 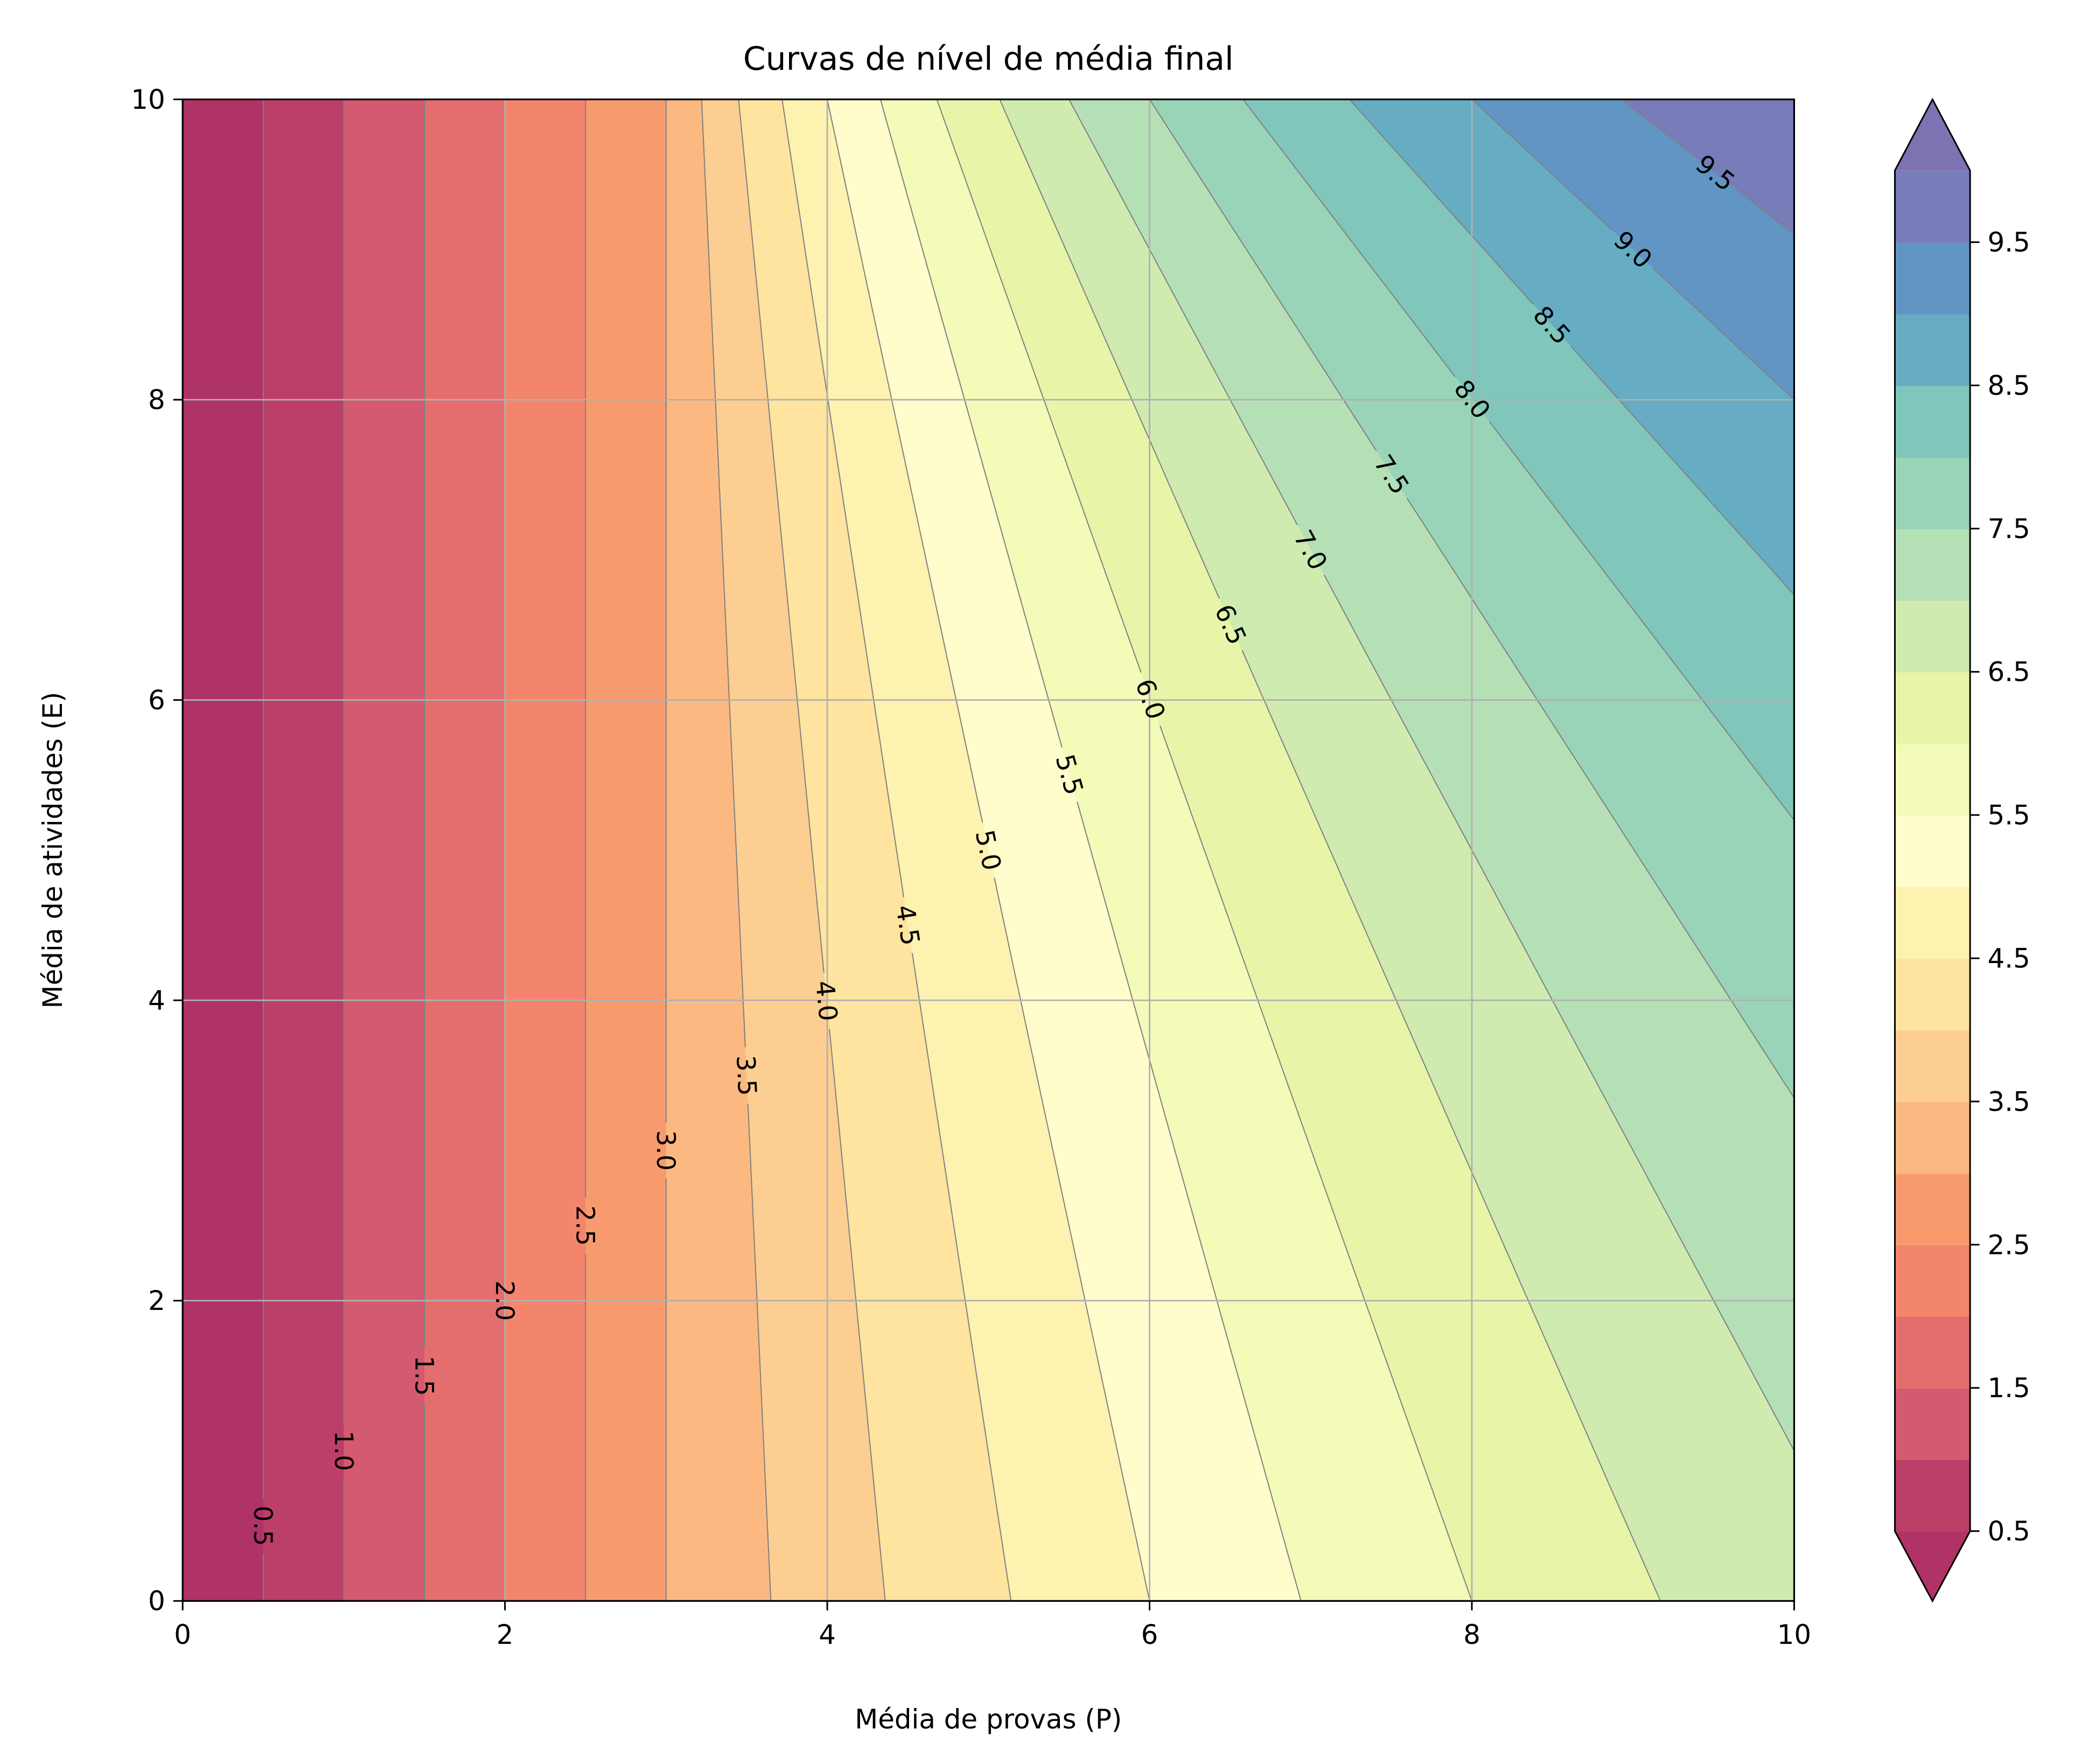 What do you see at coordinates (52, 850) in the screenshot?
I see `y-axis-label: Média de atividades (E)` at bounding box center [52, 850].